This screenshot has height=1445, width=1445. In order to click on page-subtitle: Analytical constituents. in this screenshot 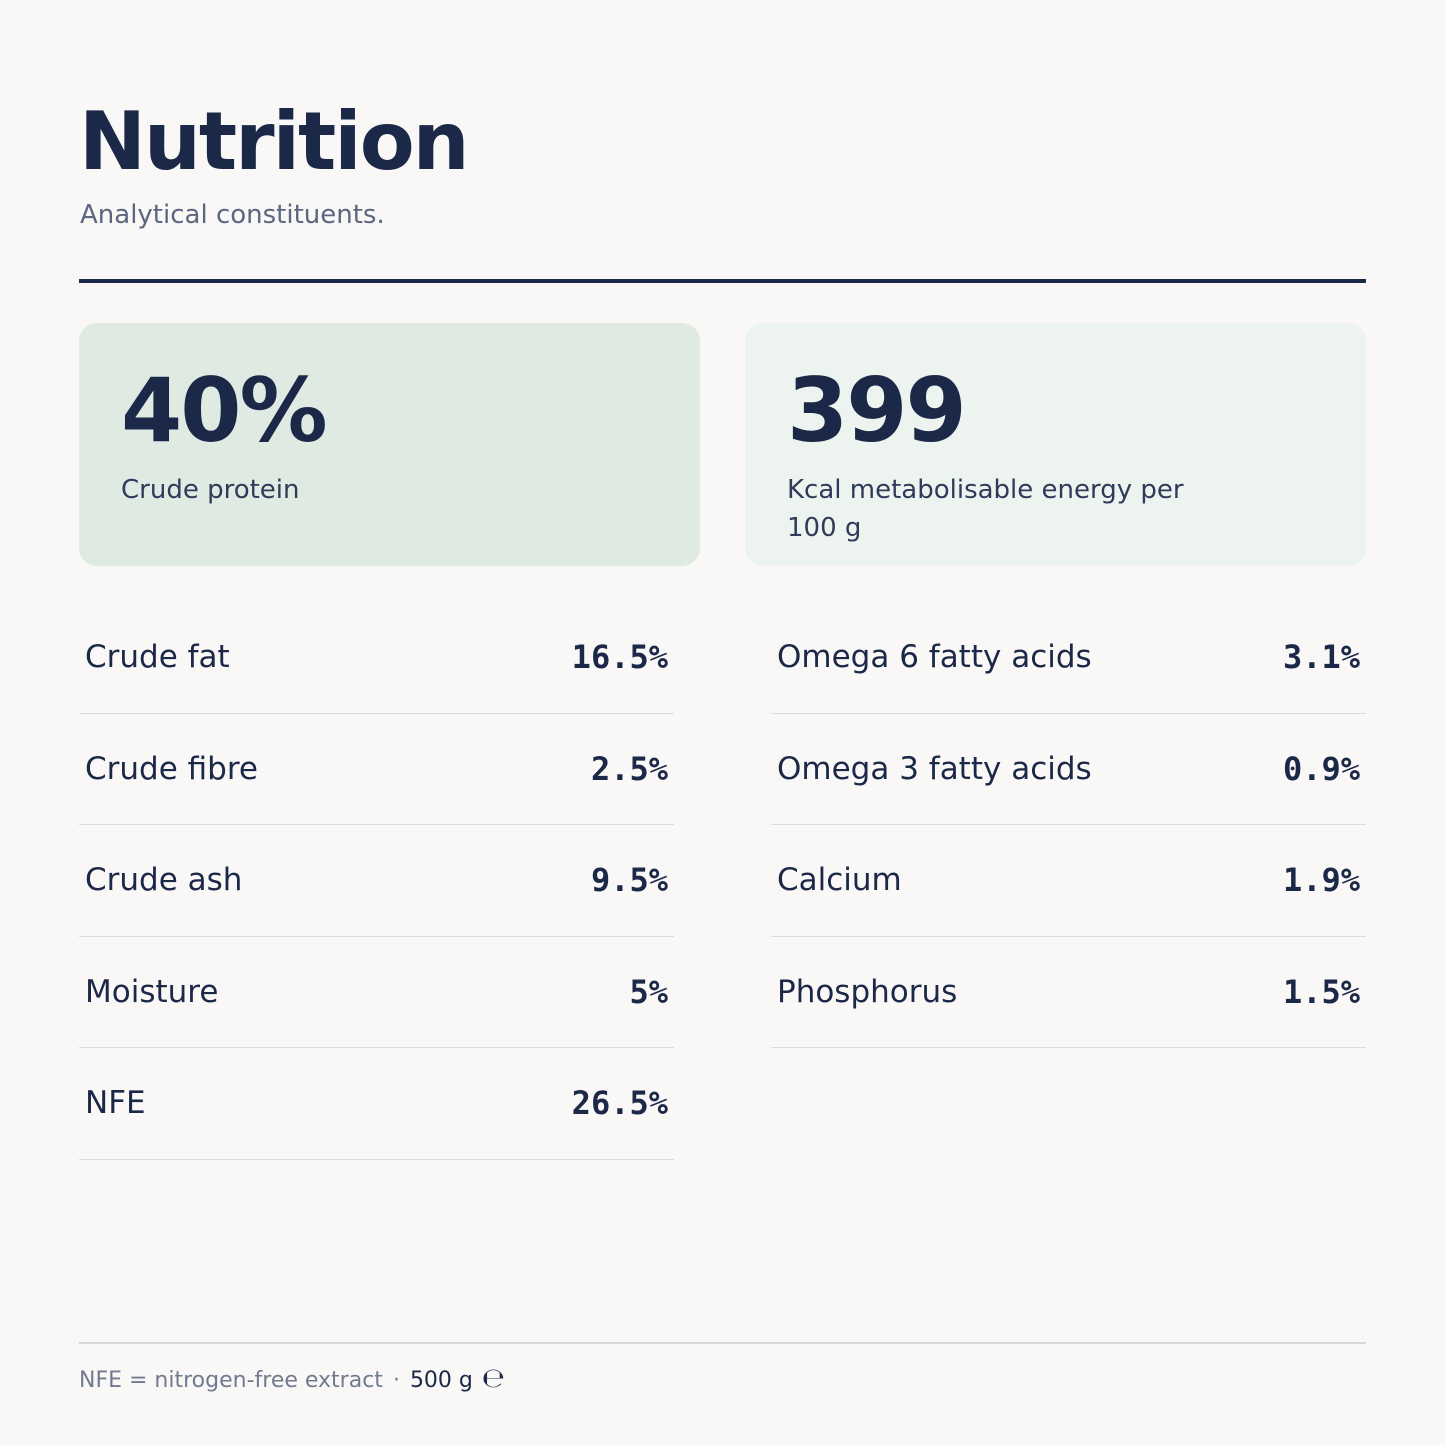, I will do `click(232, 215)`.